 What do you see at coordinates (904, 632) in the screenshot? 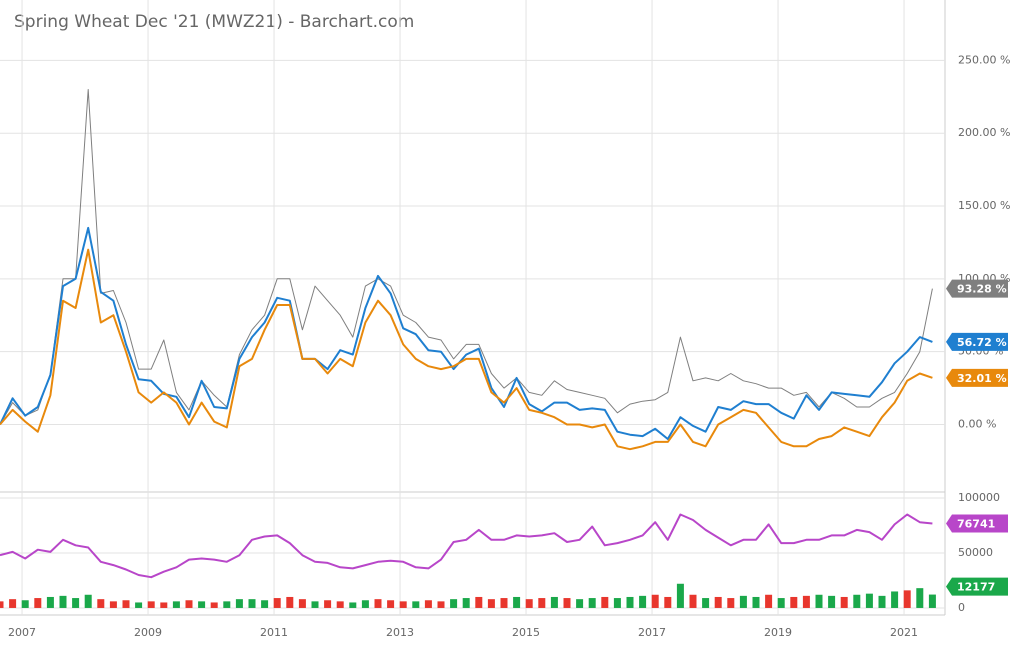
I see `x-tick-label: 2021` at bounding box center [904, 632].